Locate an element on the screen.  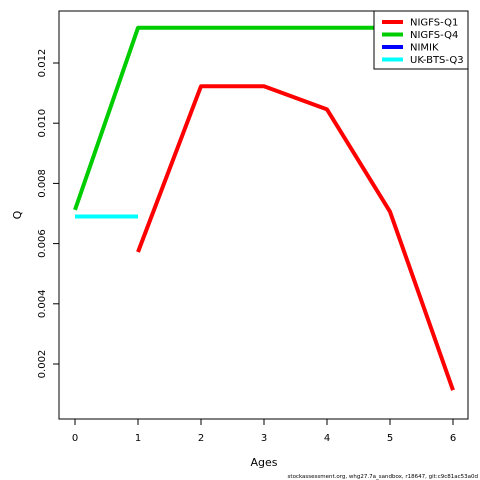
y-tick-label: 0.006 is located at coordinates (42, 243).